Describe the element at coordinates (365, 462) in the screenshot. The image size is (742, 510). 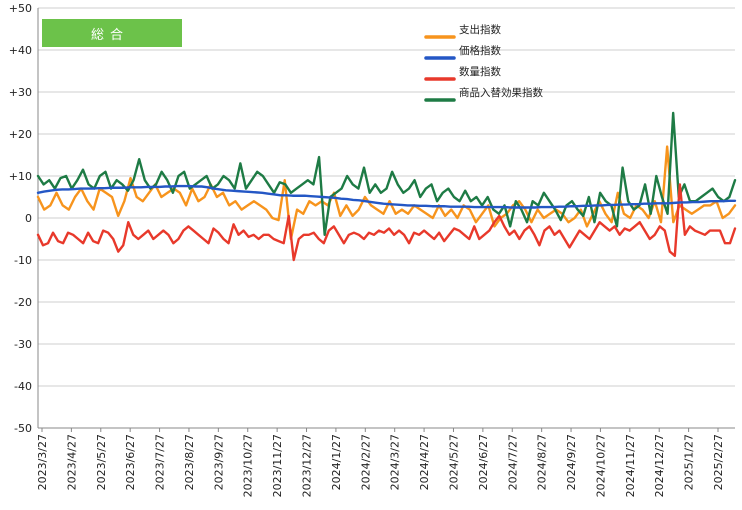
I see `x-tick-label: 2024/2/27` at that location.